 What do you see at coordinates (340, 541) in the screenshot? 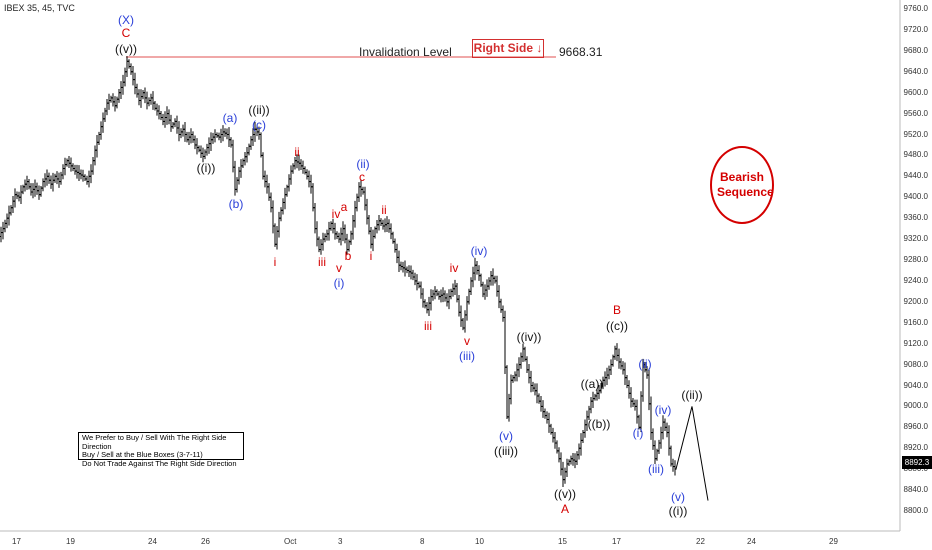
I see `x-tick-label: 3` at bounding box center [340, 541].